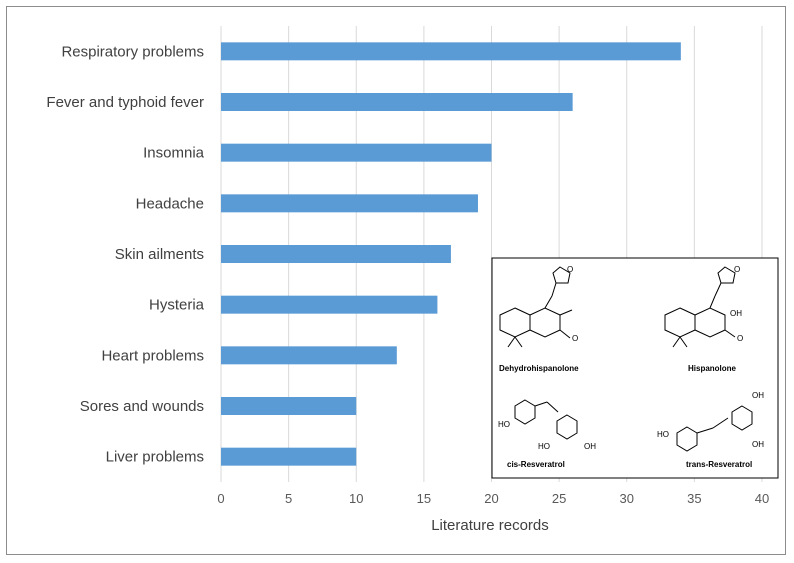  Describe the element at coordinates (694, 498) in the screenshot. I see `x-tick-label: 35` at that location.